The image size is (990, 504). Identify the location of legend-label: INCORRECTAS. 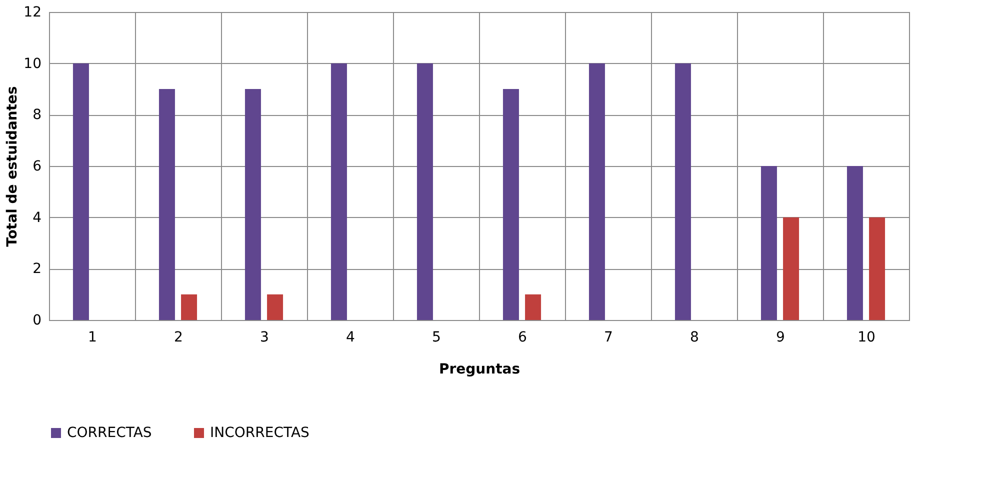
(260, 433).